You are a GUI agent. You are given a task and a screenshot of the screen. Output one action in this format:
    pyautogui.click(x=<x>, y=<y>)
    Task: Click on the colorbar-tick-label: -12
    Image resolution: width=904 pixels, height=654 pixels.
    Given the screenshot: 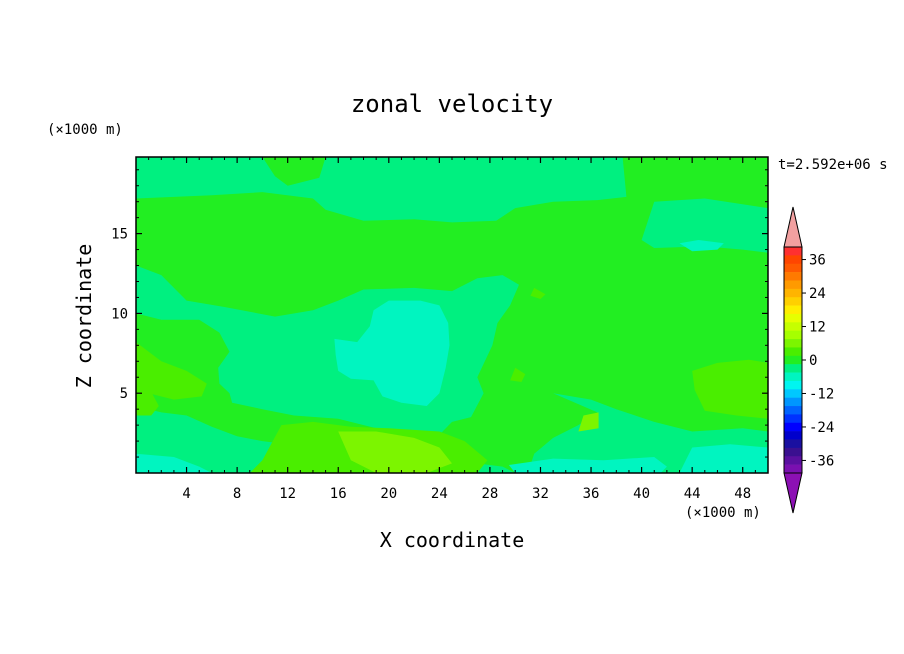 What is the action you would take?
    pyautogui.click(x=821, y=394)
    